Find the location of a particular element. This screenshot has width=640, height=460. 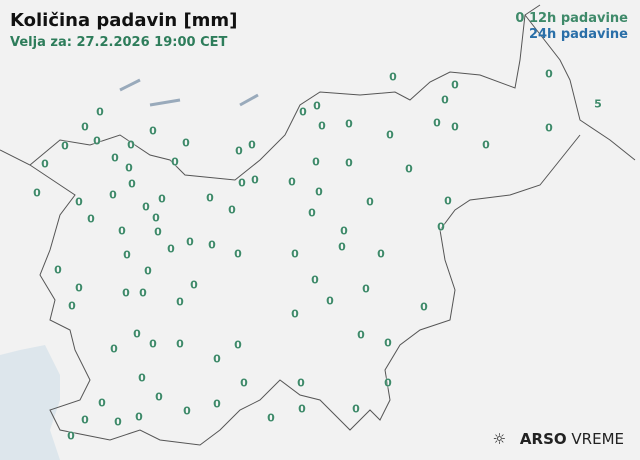

station-value: 5 is located at coordinates (598, 104).